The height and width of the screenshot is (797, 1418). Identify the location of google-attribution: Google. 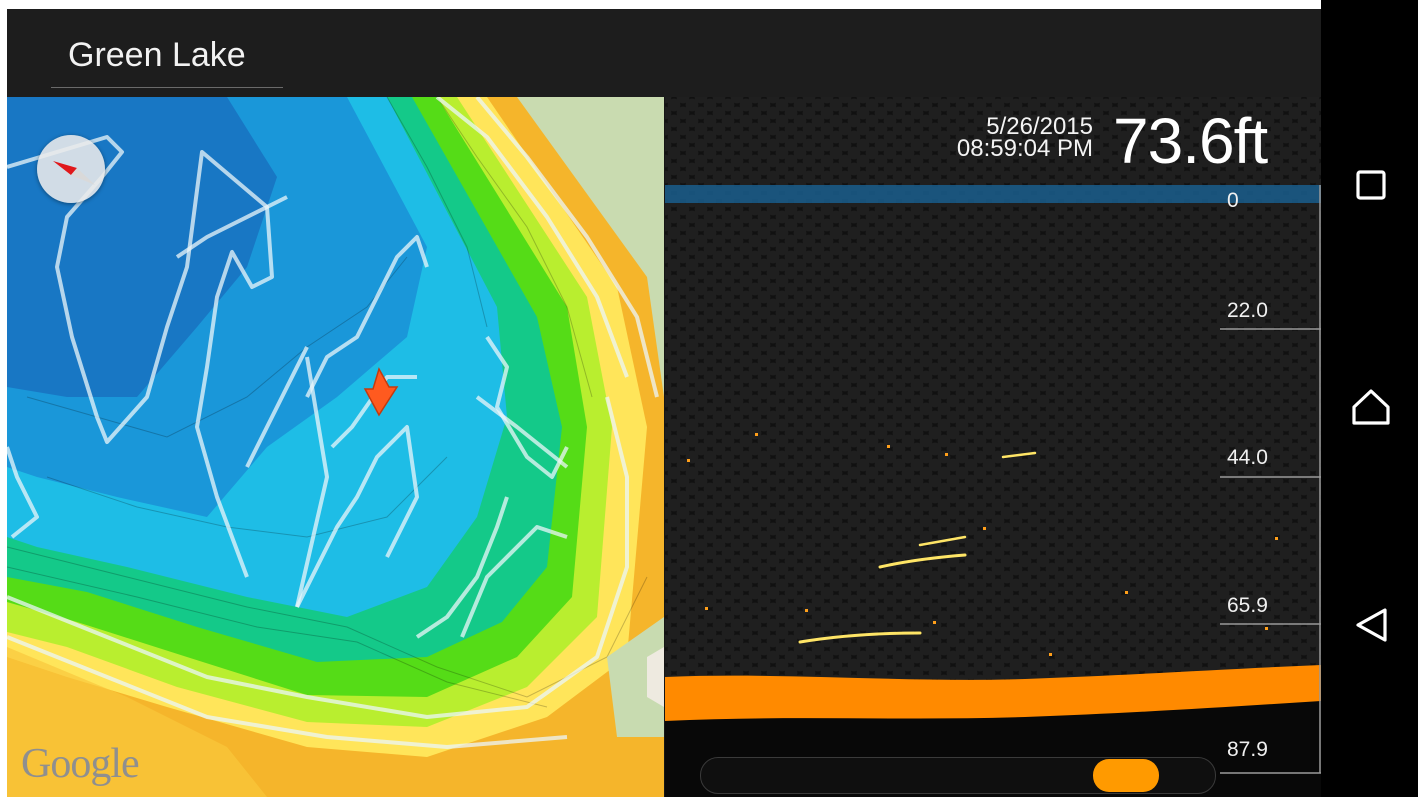
(80, 764).